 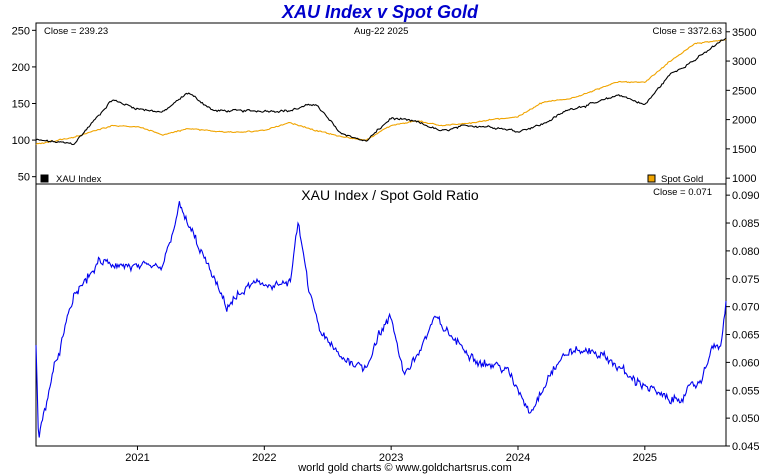 I want to click on right-axis-tick-label: 1500, so click(x=744, y=150).